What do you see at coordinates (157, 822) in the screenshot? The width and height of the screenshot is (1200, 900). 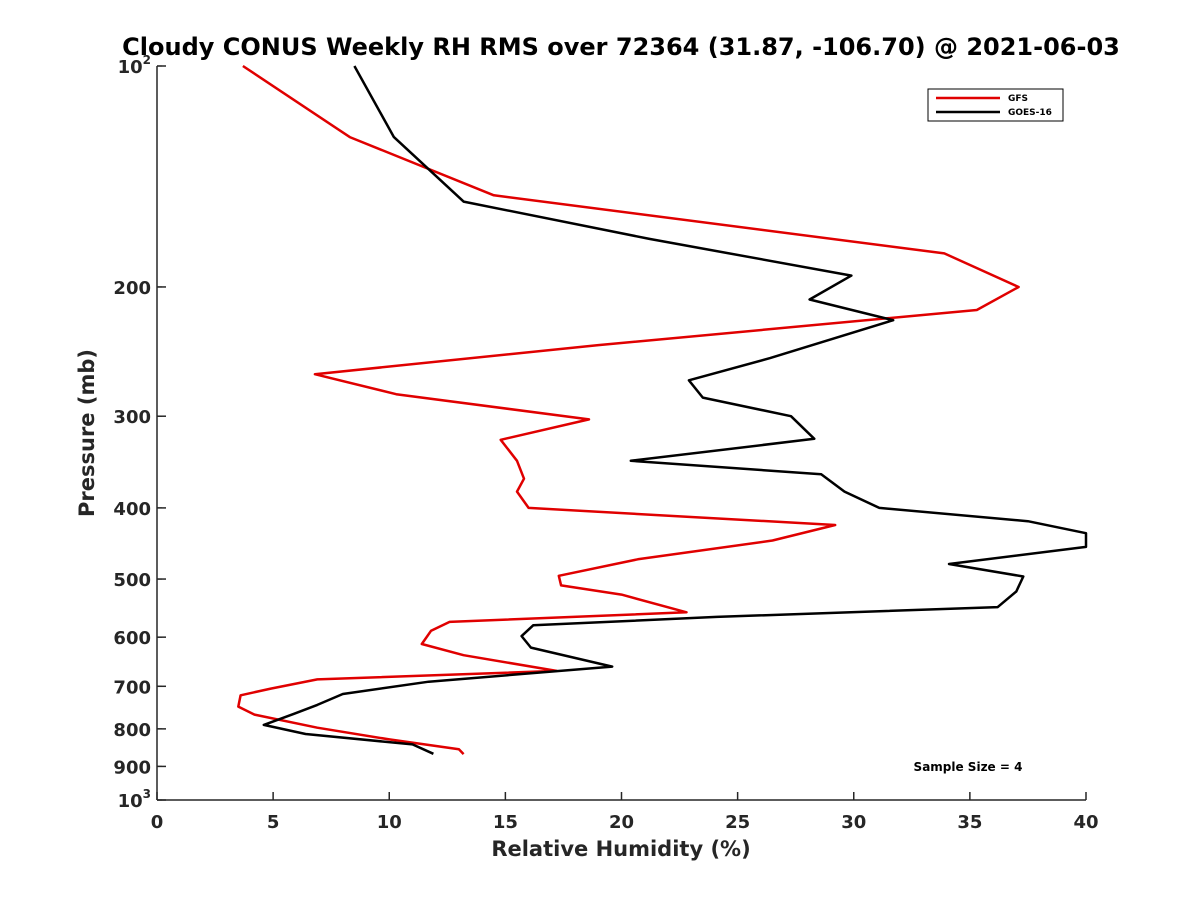 I see `x-tick-label: 0` at bounding box center [157, 822].